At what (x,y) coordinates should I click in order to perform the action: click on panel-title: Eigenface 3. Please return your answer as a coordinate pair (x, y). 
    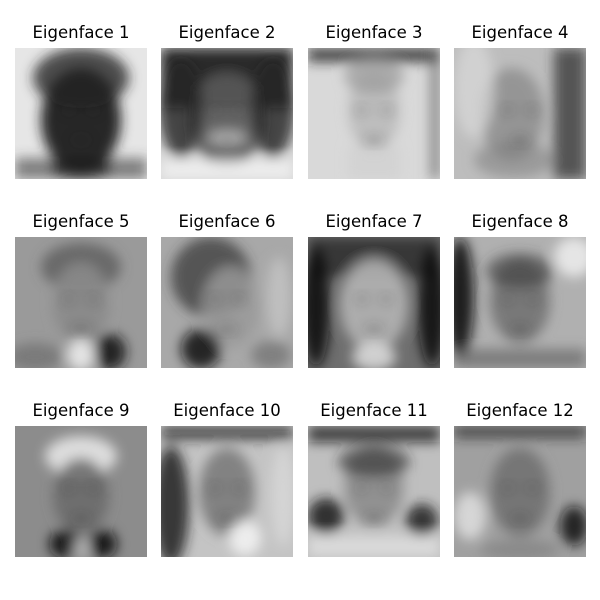
    Looking at the image, I should click on (374, 32).